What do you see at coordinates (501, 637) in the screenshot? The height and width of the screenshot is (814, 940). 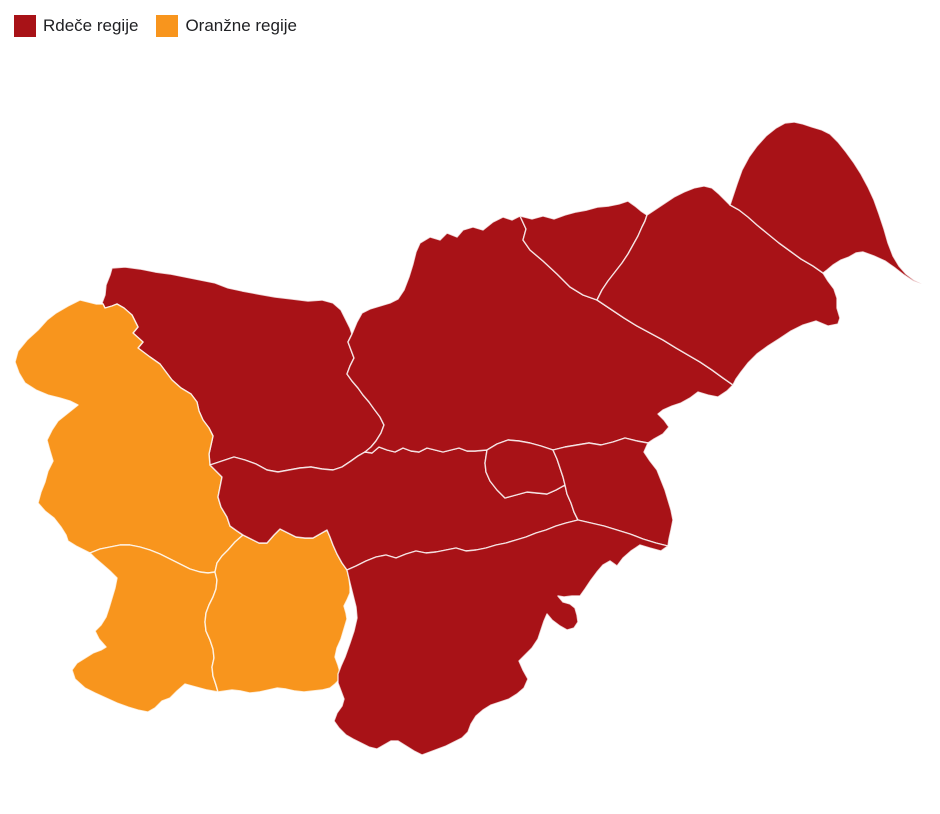 I see `region-jugovzhodna-slovenija` at bounding box center [501, 637].